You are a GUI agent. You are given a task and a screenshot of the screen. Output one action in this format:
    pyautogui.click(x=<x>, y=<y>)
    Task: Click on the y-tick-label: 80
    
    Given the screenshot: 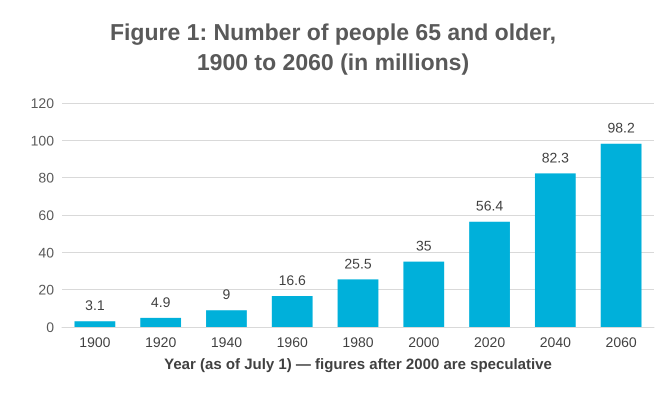 What is the action you would take?
    pyautogui.click(x=46, y=178)
    